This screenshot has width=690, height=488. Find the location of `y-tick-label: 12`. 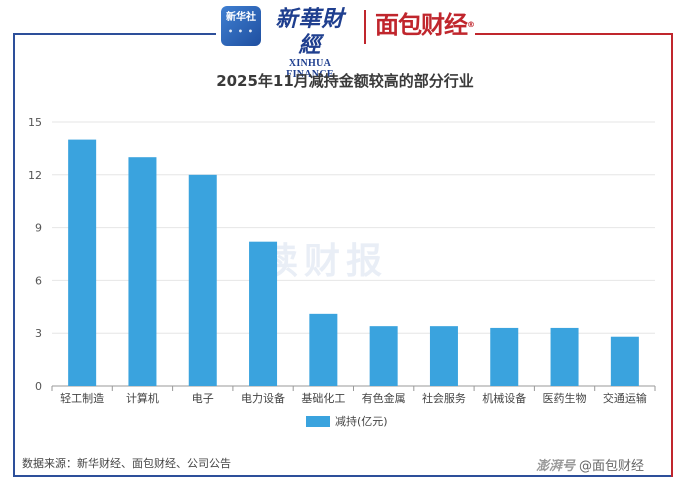

y-tick-label: 12 is located at coordinates (35, 175).